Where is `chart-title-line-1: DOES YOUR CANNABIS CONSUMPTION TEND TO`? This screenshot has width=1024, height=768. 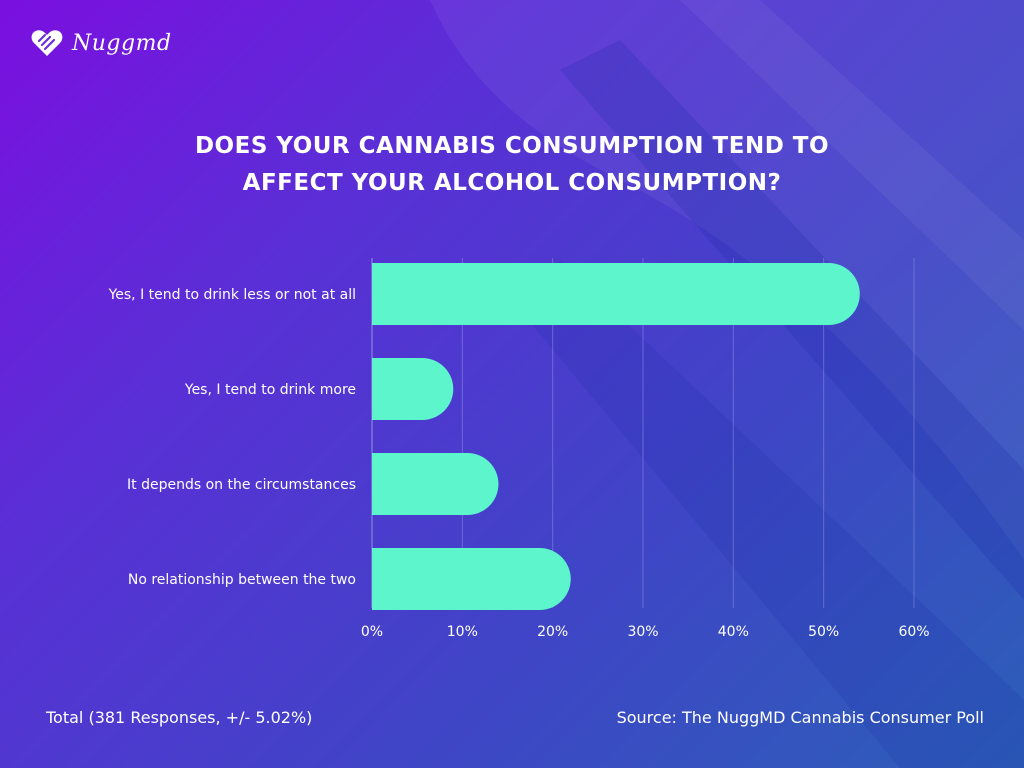
chart-title-line-1: DOES YOUR CANNABIS CONSUMPTION TEND TO is located at coordinates (512, 146).